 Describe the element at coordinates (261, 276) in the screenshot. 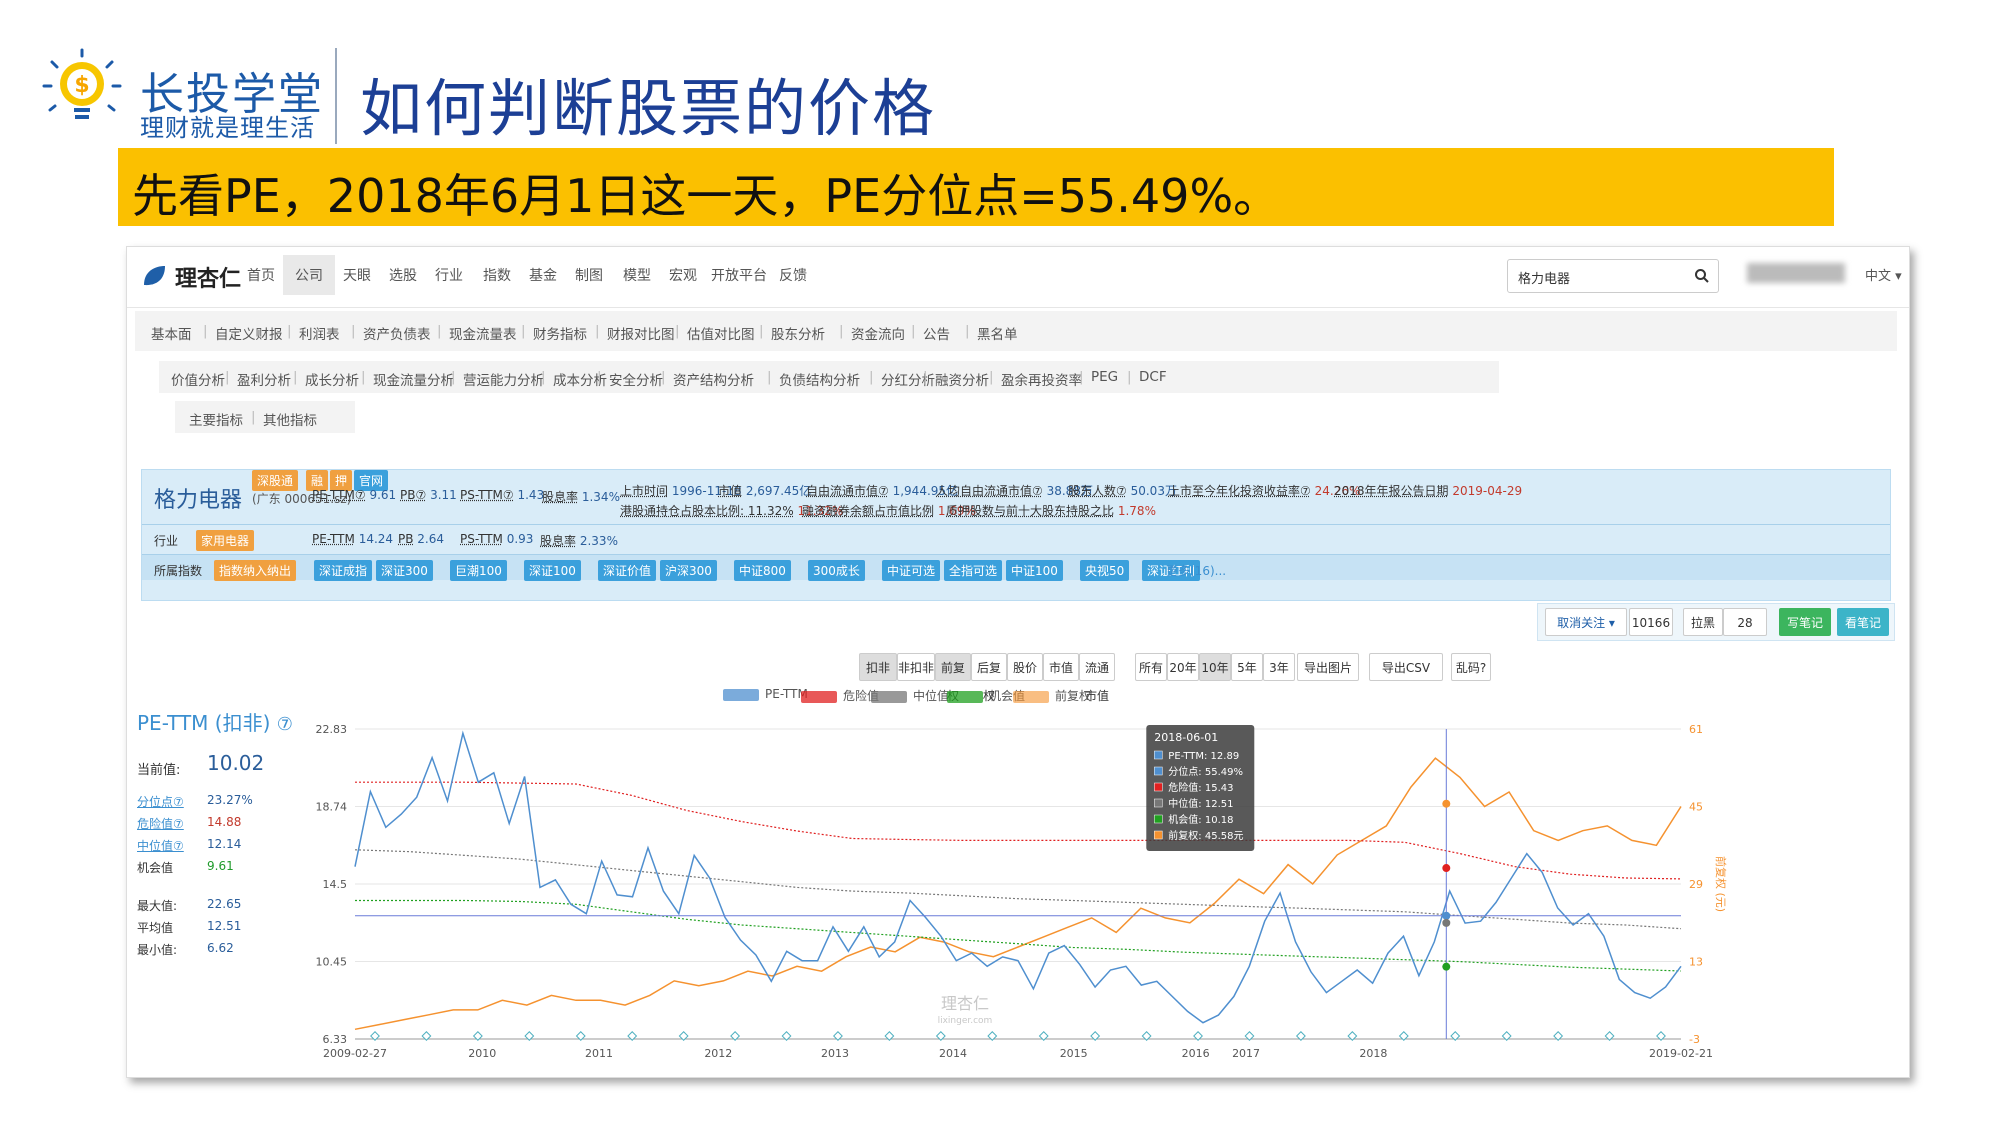

I see `nav-item: 首页` at that location.